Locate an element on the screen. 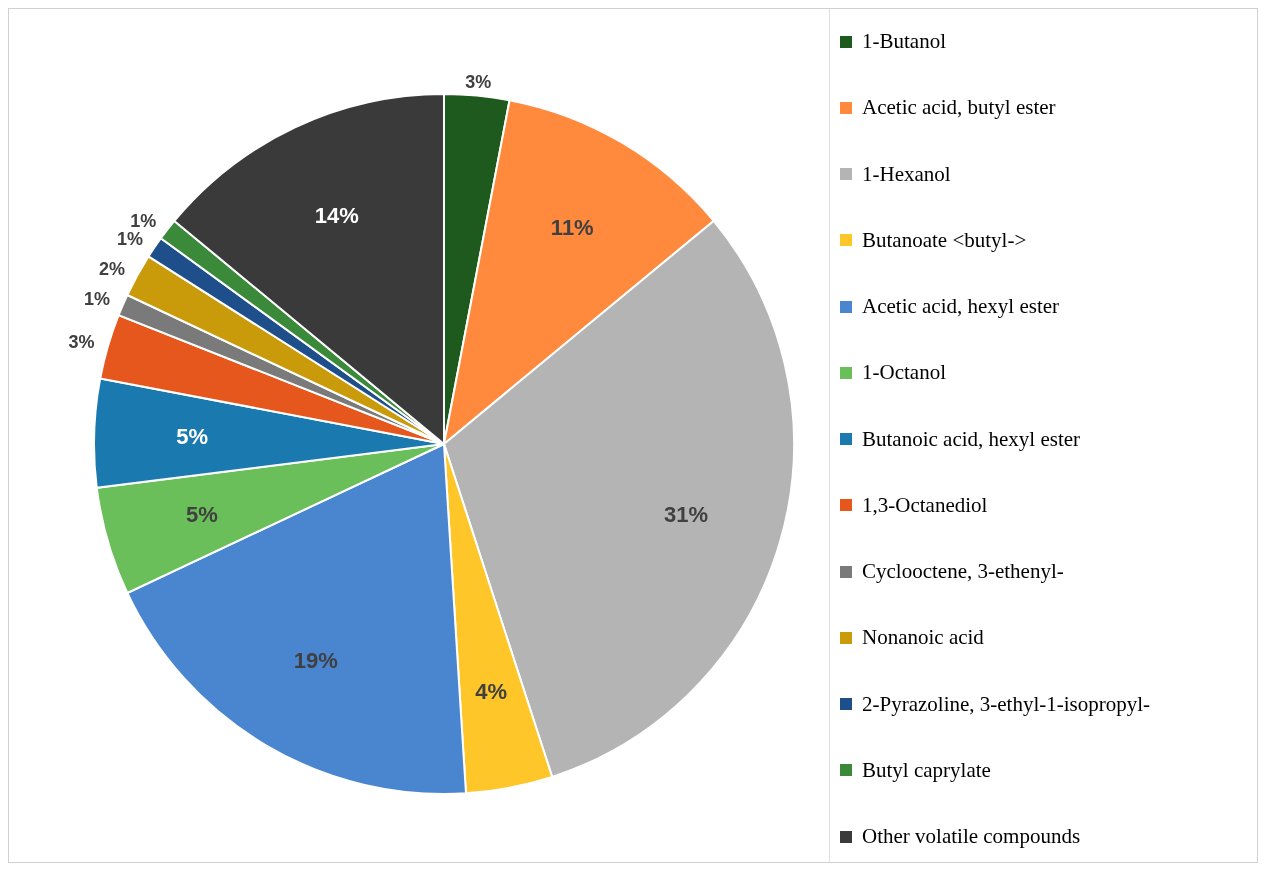 This screenshot has width=1266, height=872. data-label: 2% is located at coordinates (112, 268).